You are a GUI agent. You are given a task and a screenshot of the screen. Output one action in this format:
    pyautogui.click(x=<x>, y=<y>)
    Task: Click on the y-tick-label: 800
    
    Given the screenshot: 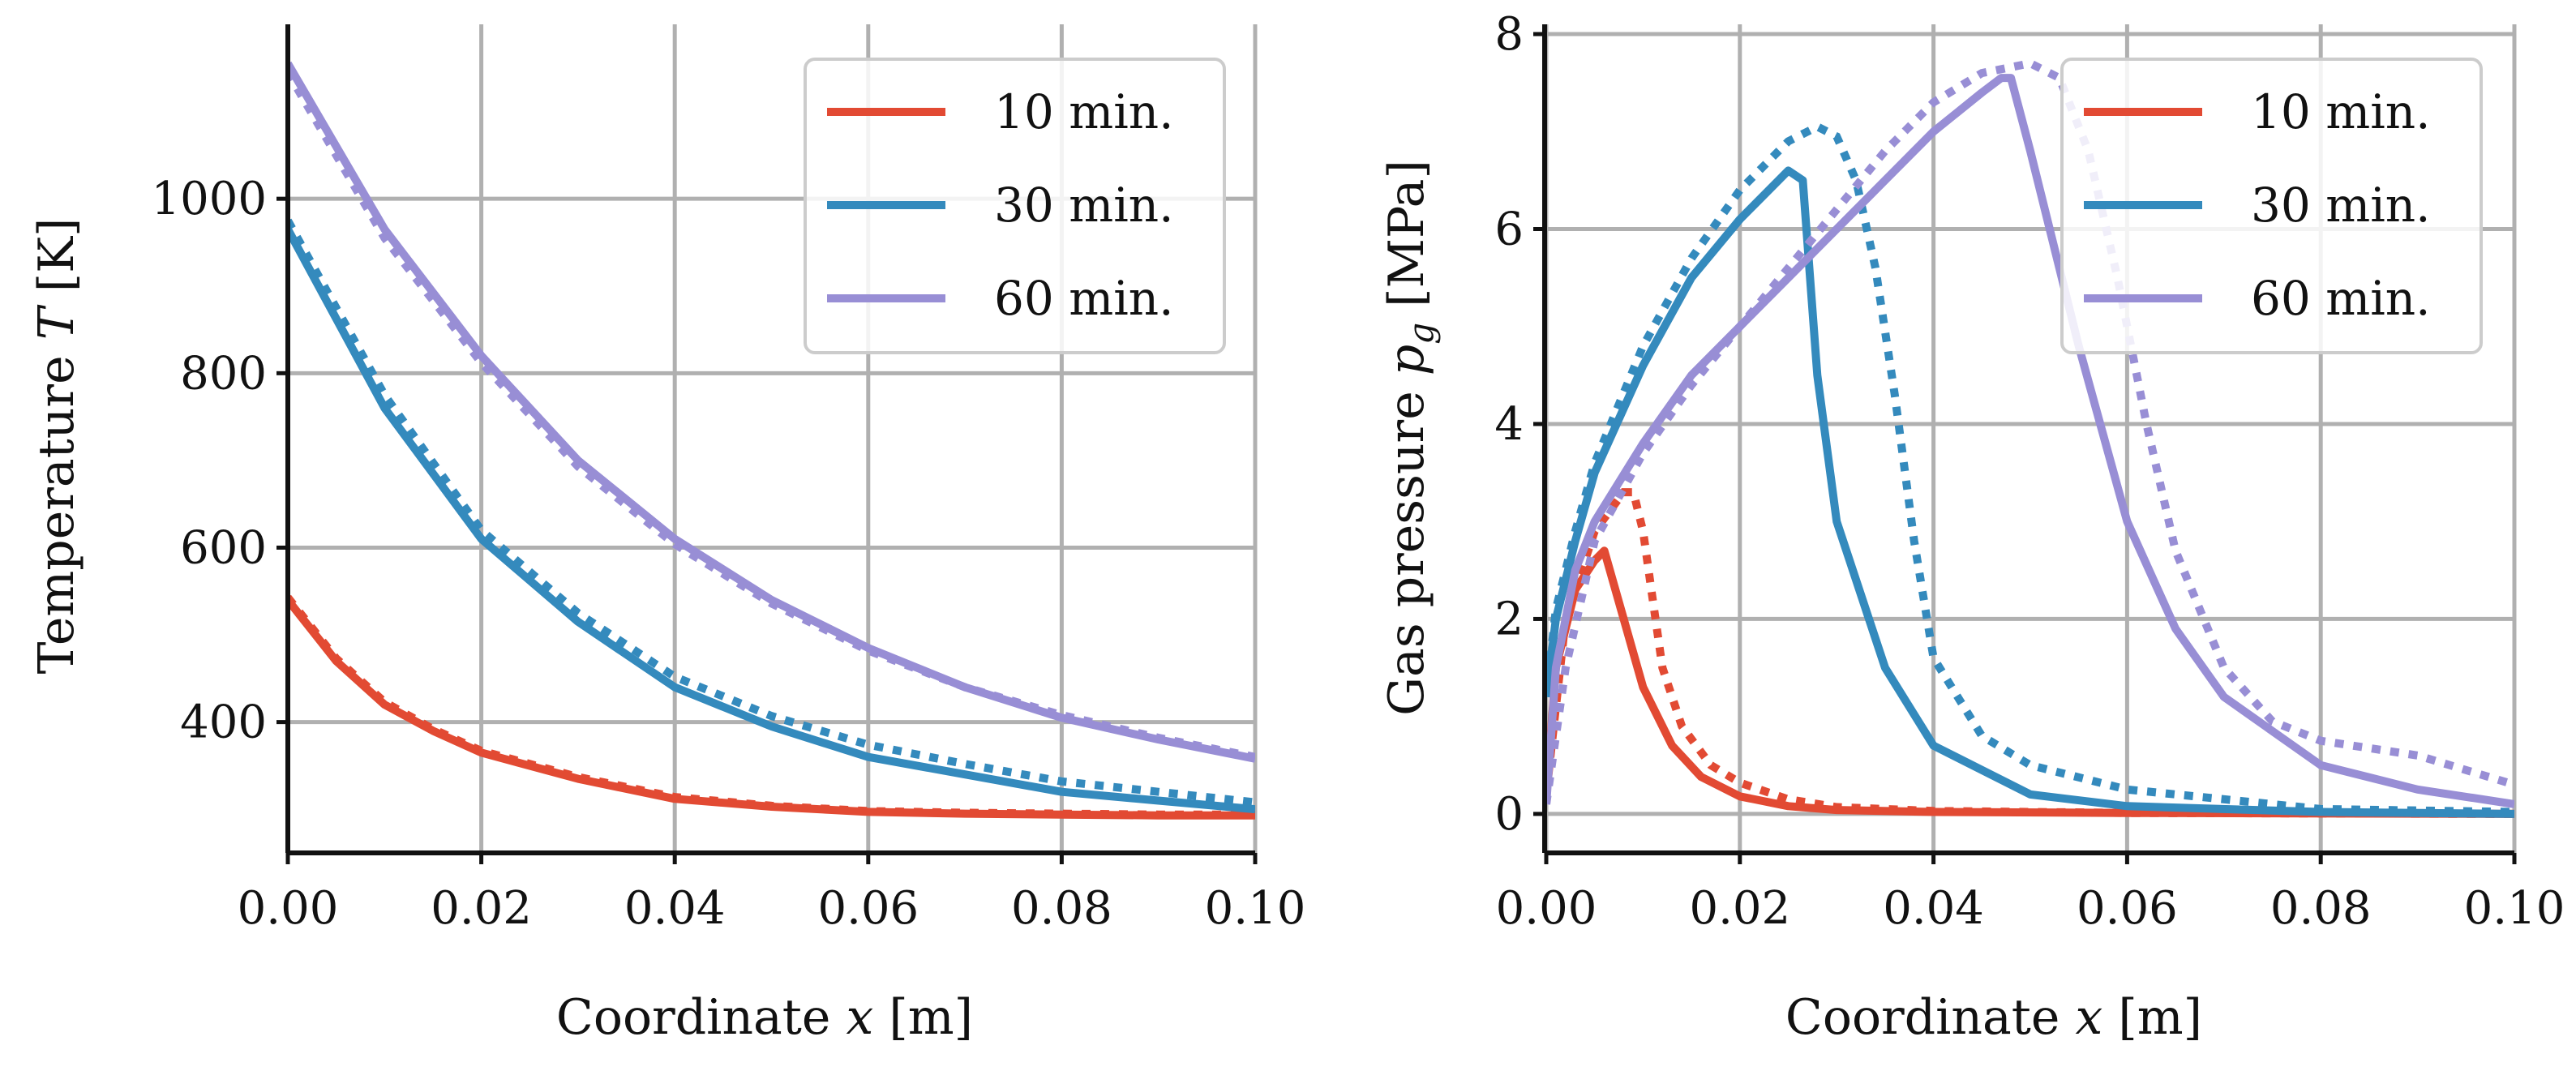 What is the action you would take?
    pyautogui.click(x=223, y=374)
    